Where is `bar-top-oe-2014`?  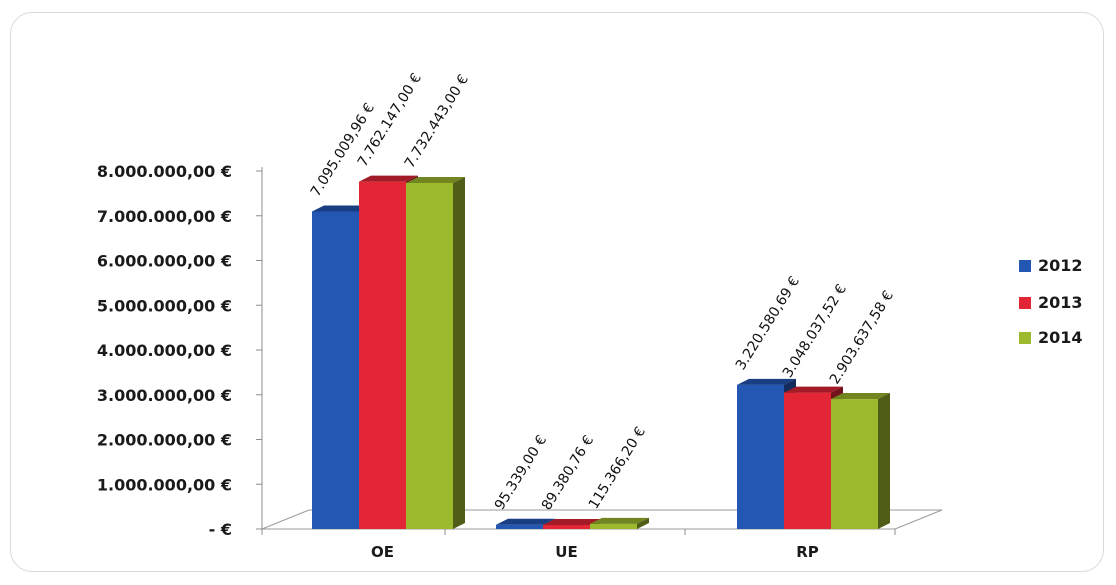 bar-top-oe-2014 is located at coordinates (435, 179).